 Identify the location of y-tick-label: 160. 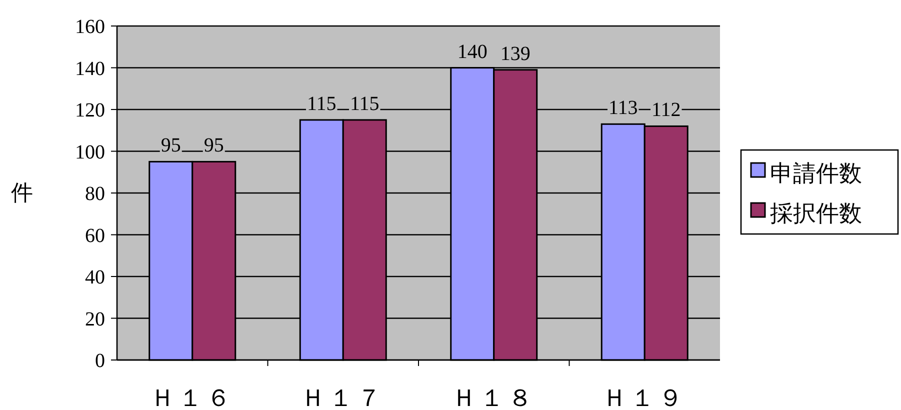
(90, 27).